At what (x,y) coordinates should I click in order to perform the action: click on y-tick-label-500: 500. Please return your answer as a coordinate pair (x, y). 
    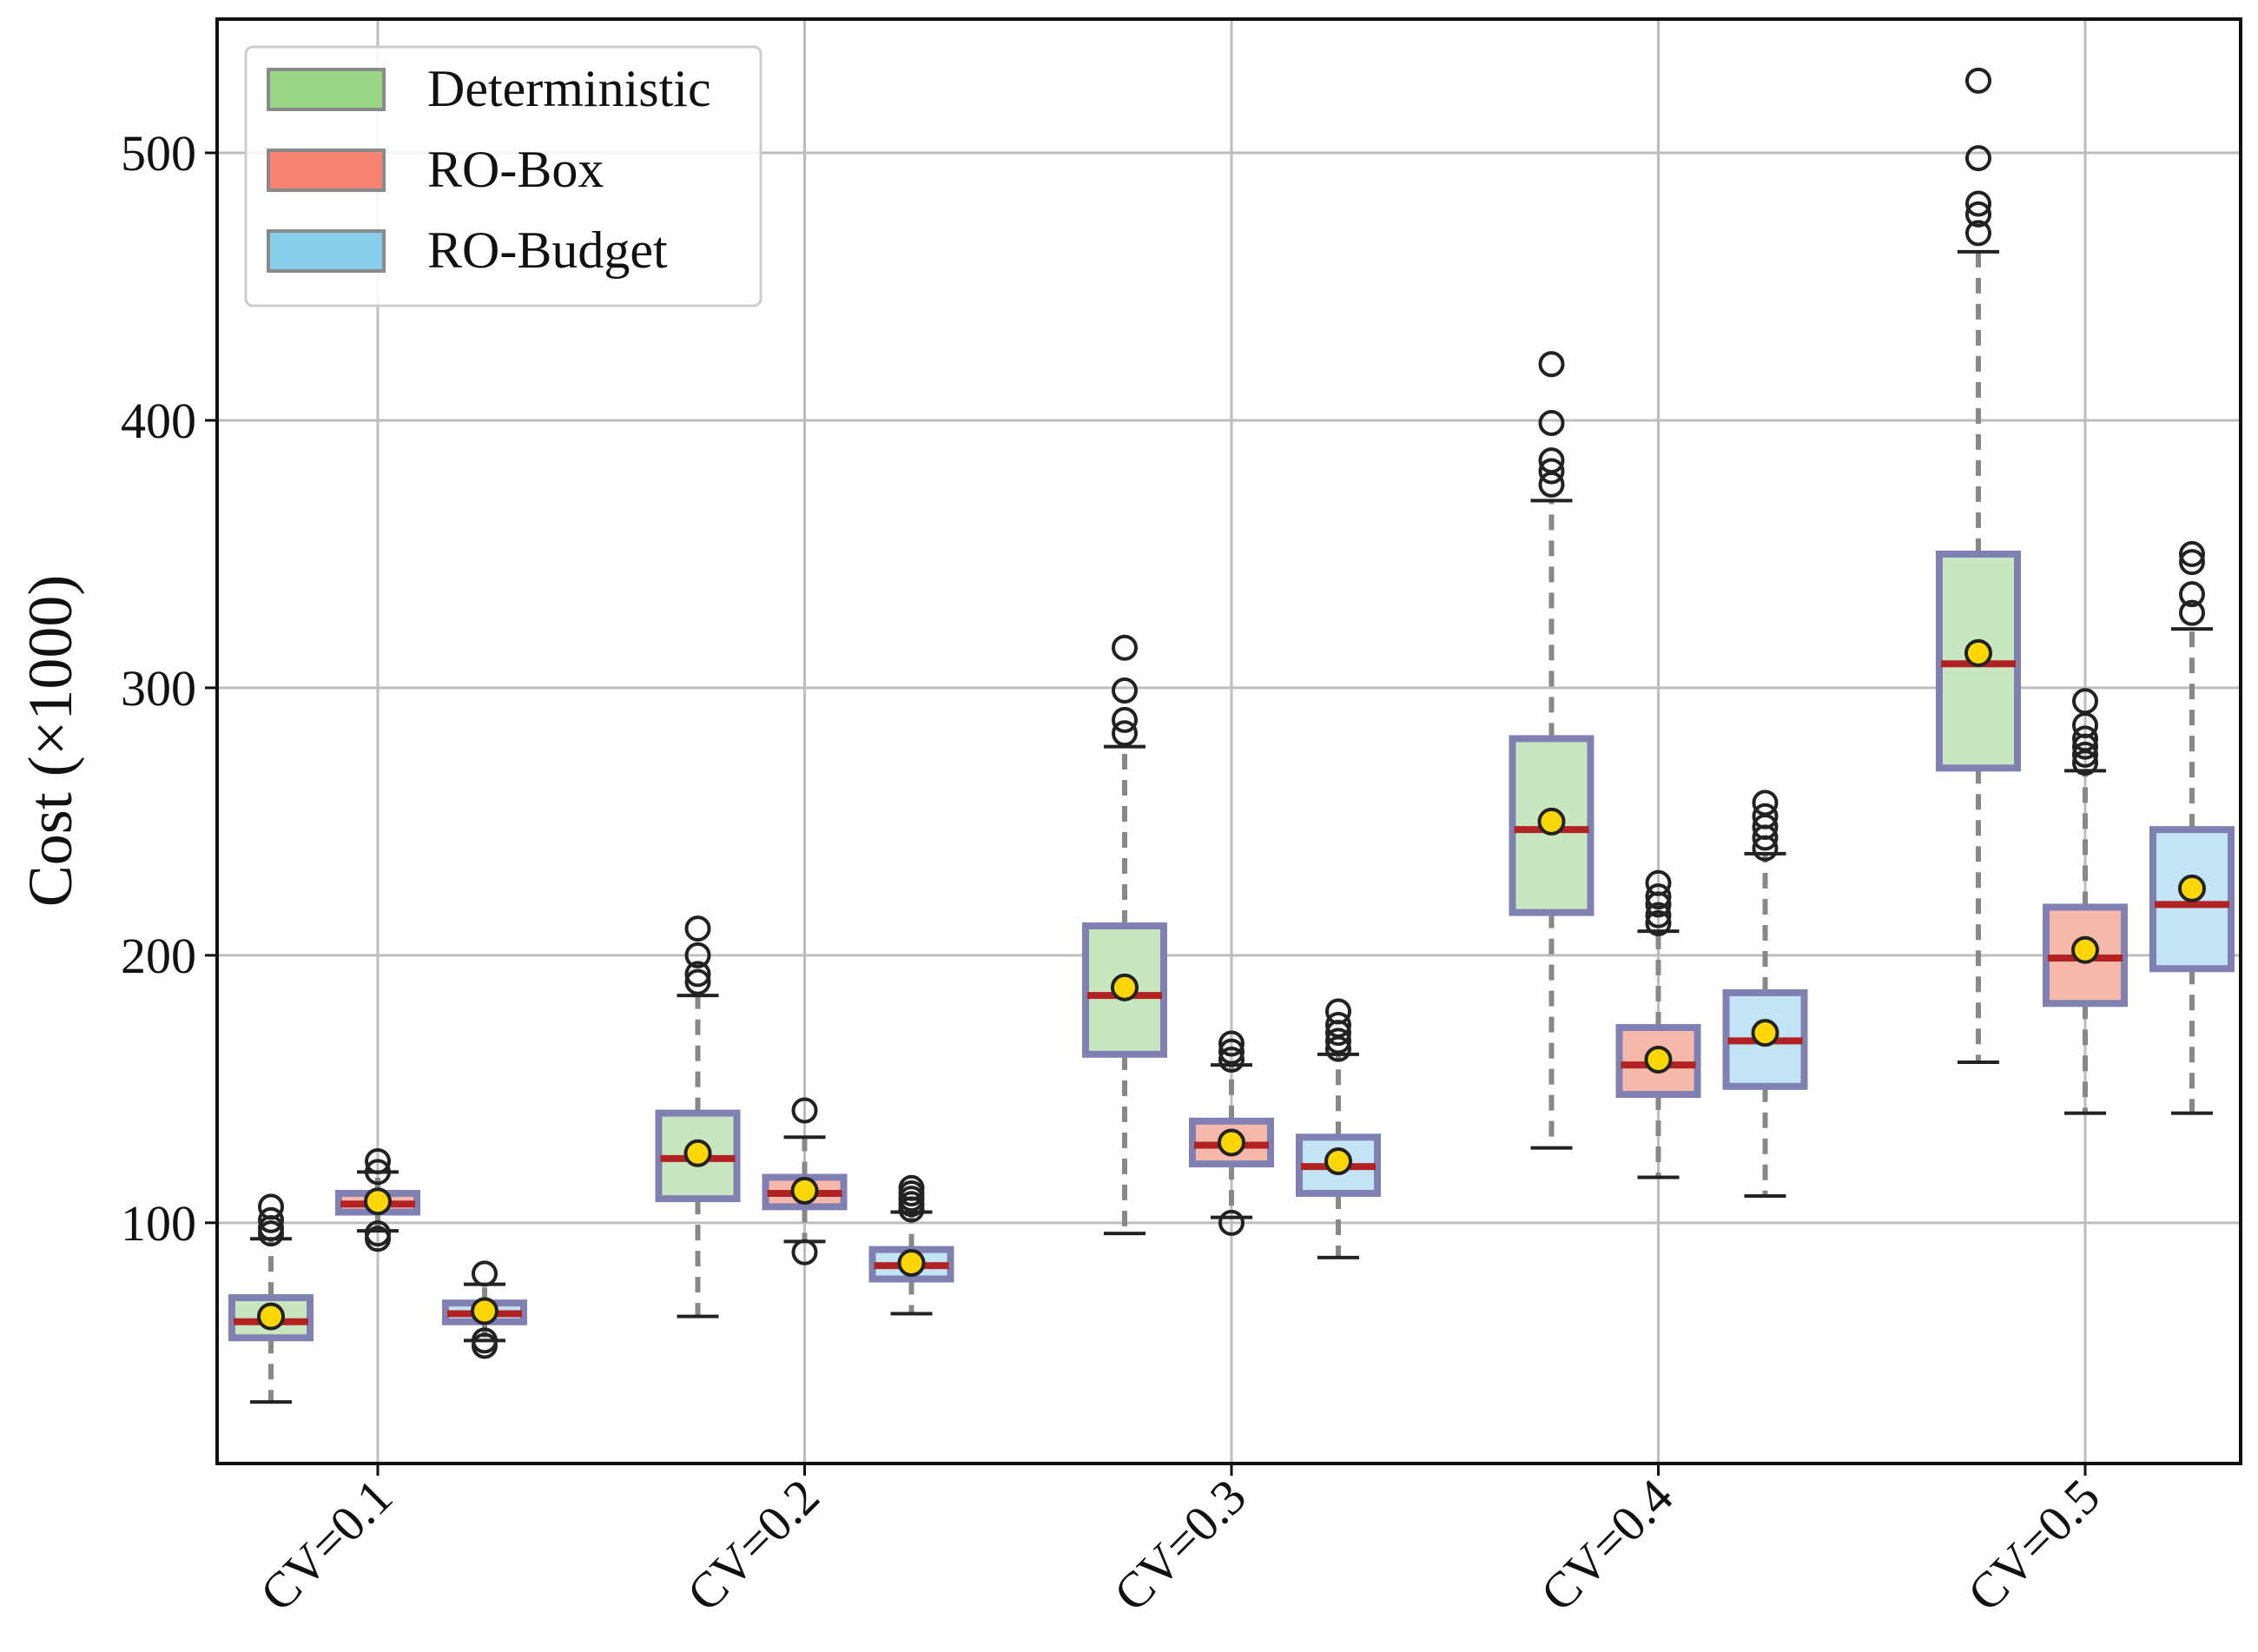
    Looking at the image, I should click on (159, 153).